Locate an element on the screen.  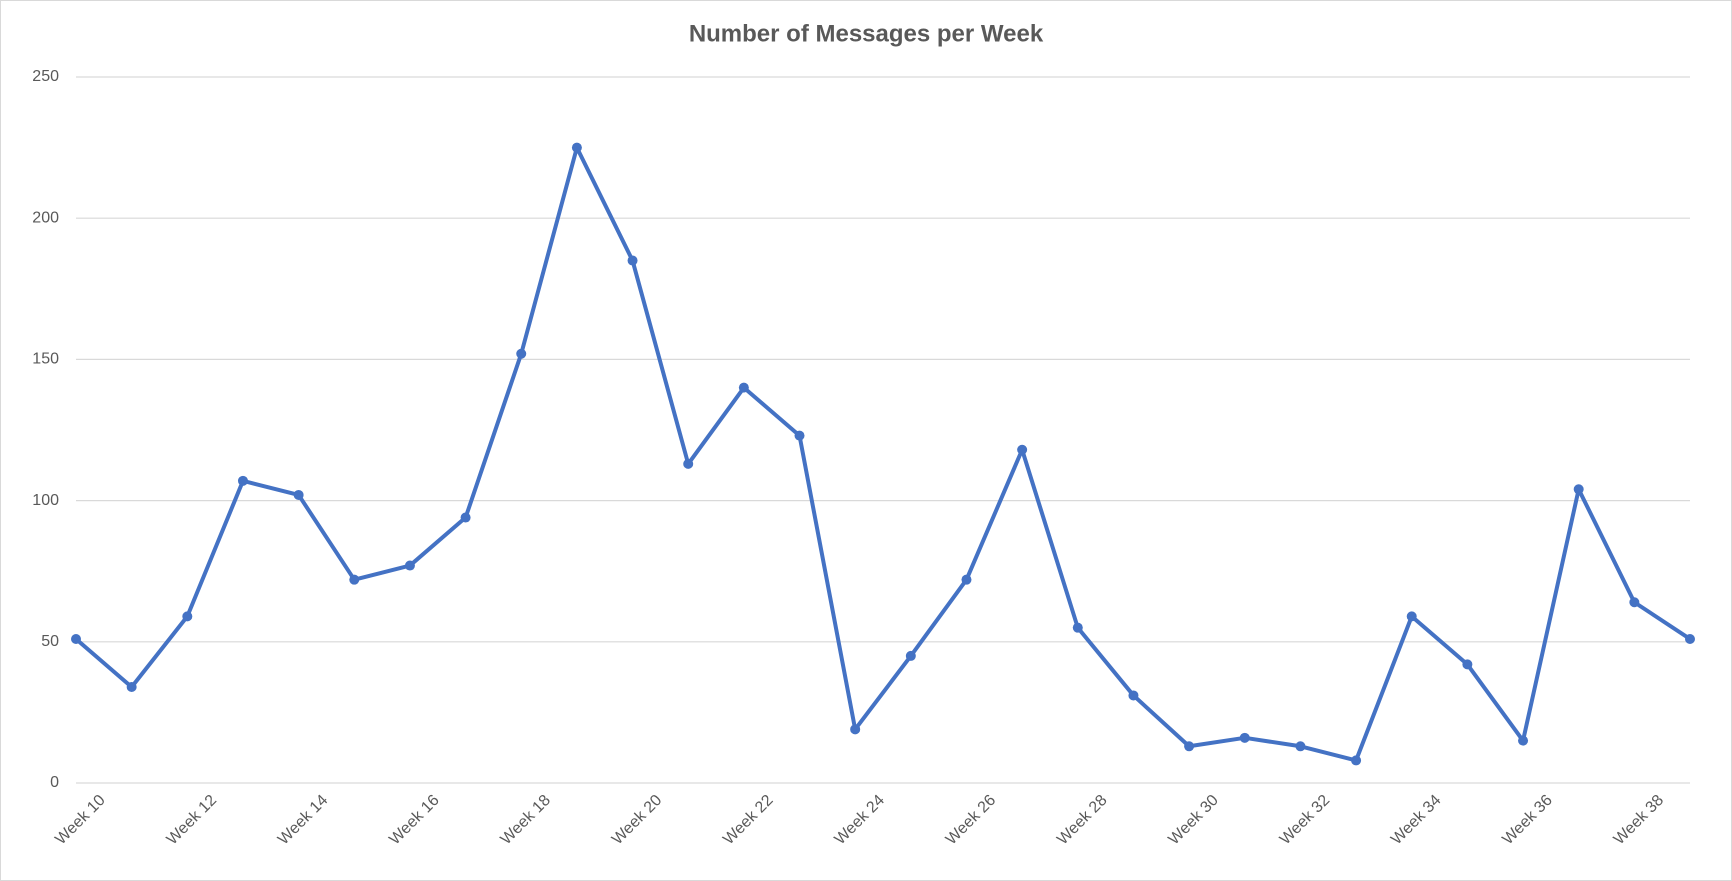
y-tick-label: 0 is located at coordinates (54, 782).